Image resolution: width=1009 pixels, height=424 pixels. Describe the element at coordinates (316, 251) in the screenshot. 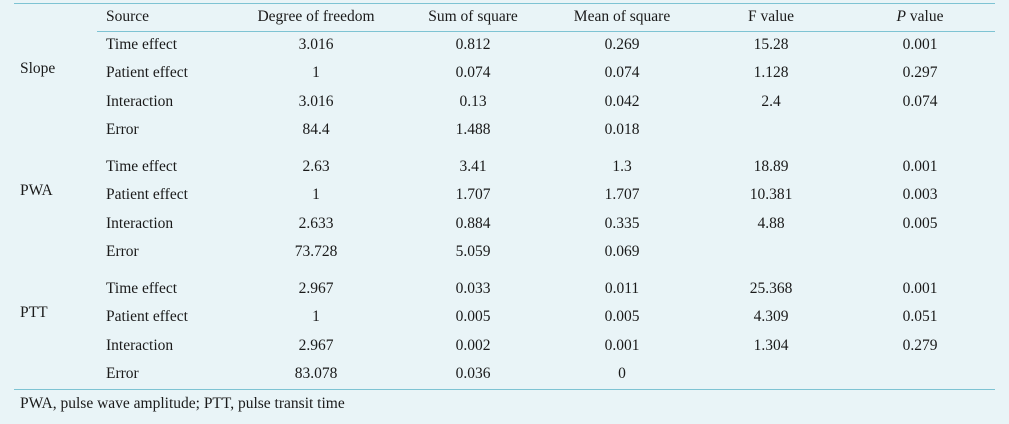

I see `row-df: 73.728` at that location.